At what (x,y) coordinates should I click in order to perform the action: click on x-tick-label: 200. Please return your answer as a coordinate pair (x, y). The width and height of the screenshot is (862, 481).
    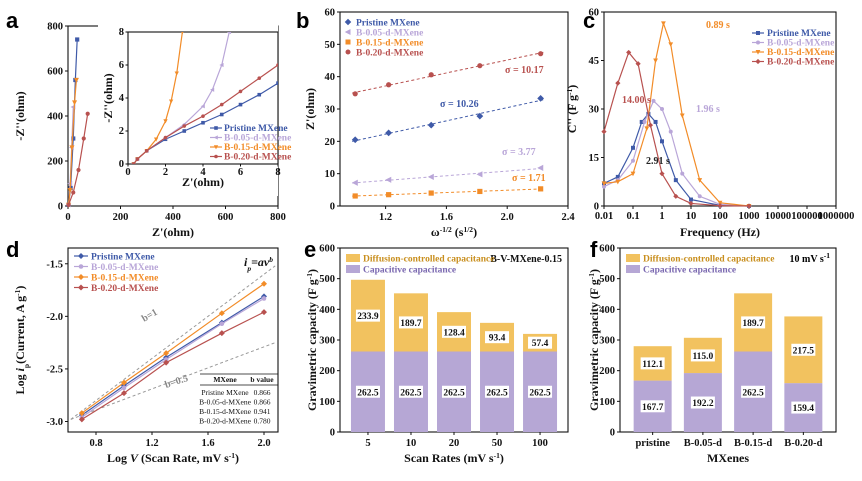
    Looking at the image, I should click on (121, 217).